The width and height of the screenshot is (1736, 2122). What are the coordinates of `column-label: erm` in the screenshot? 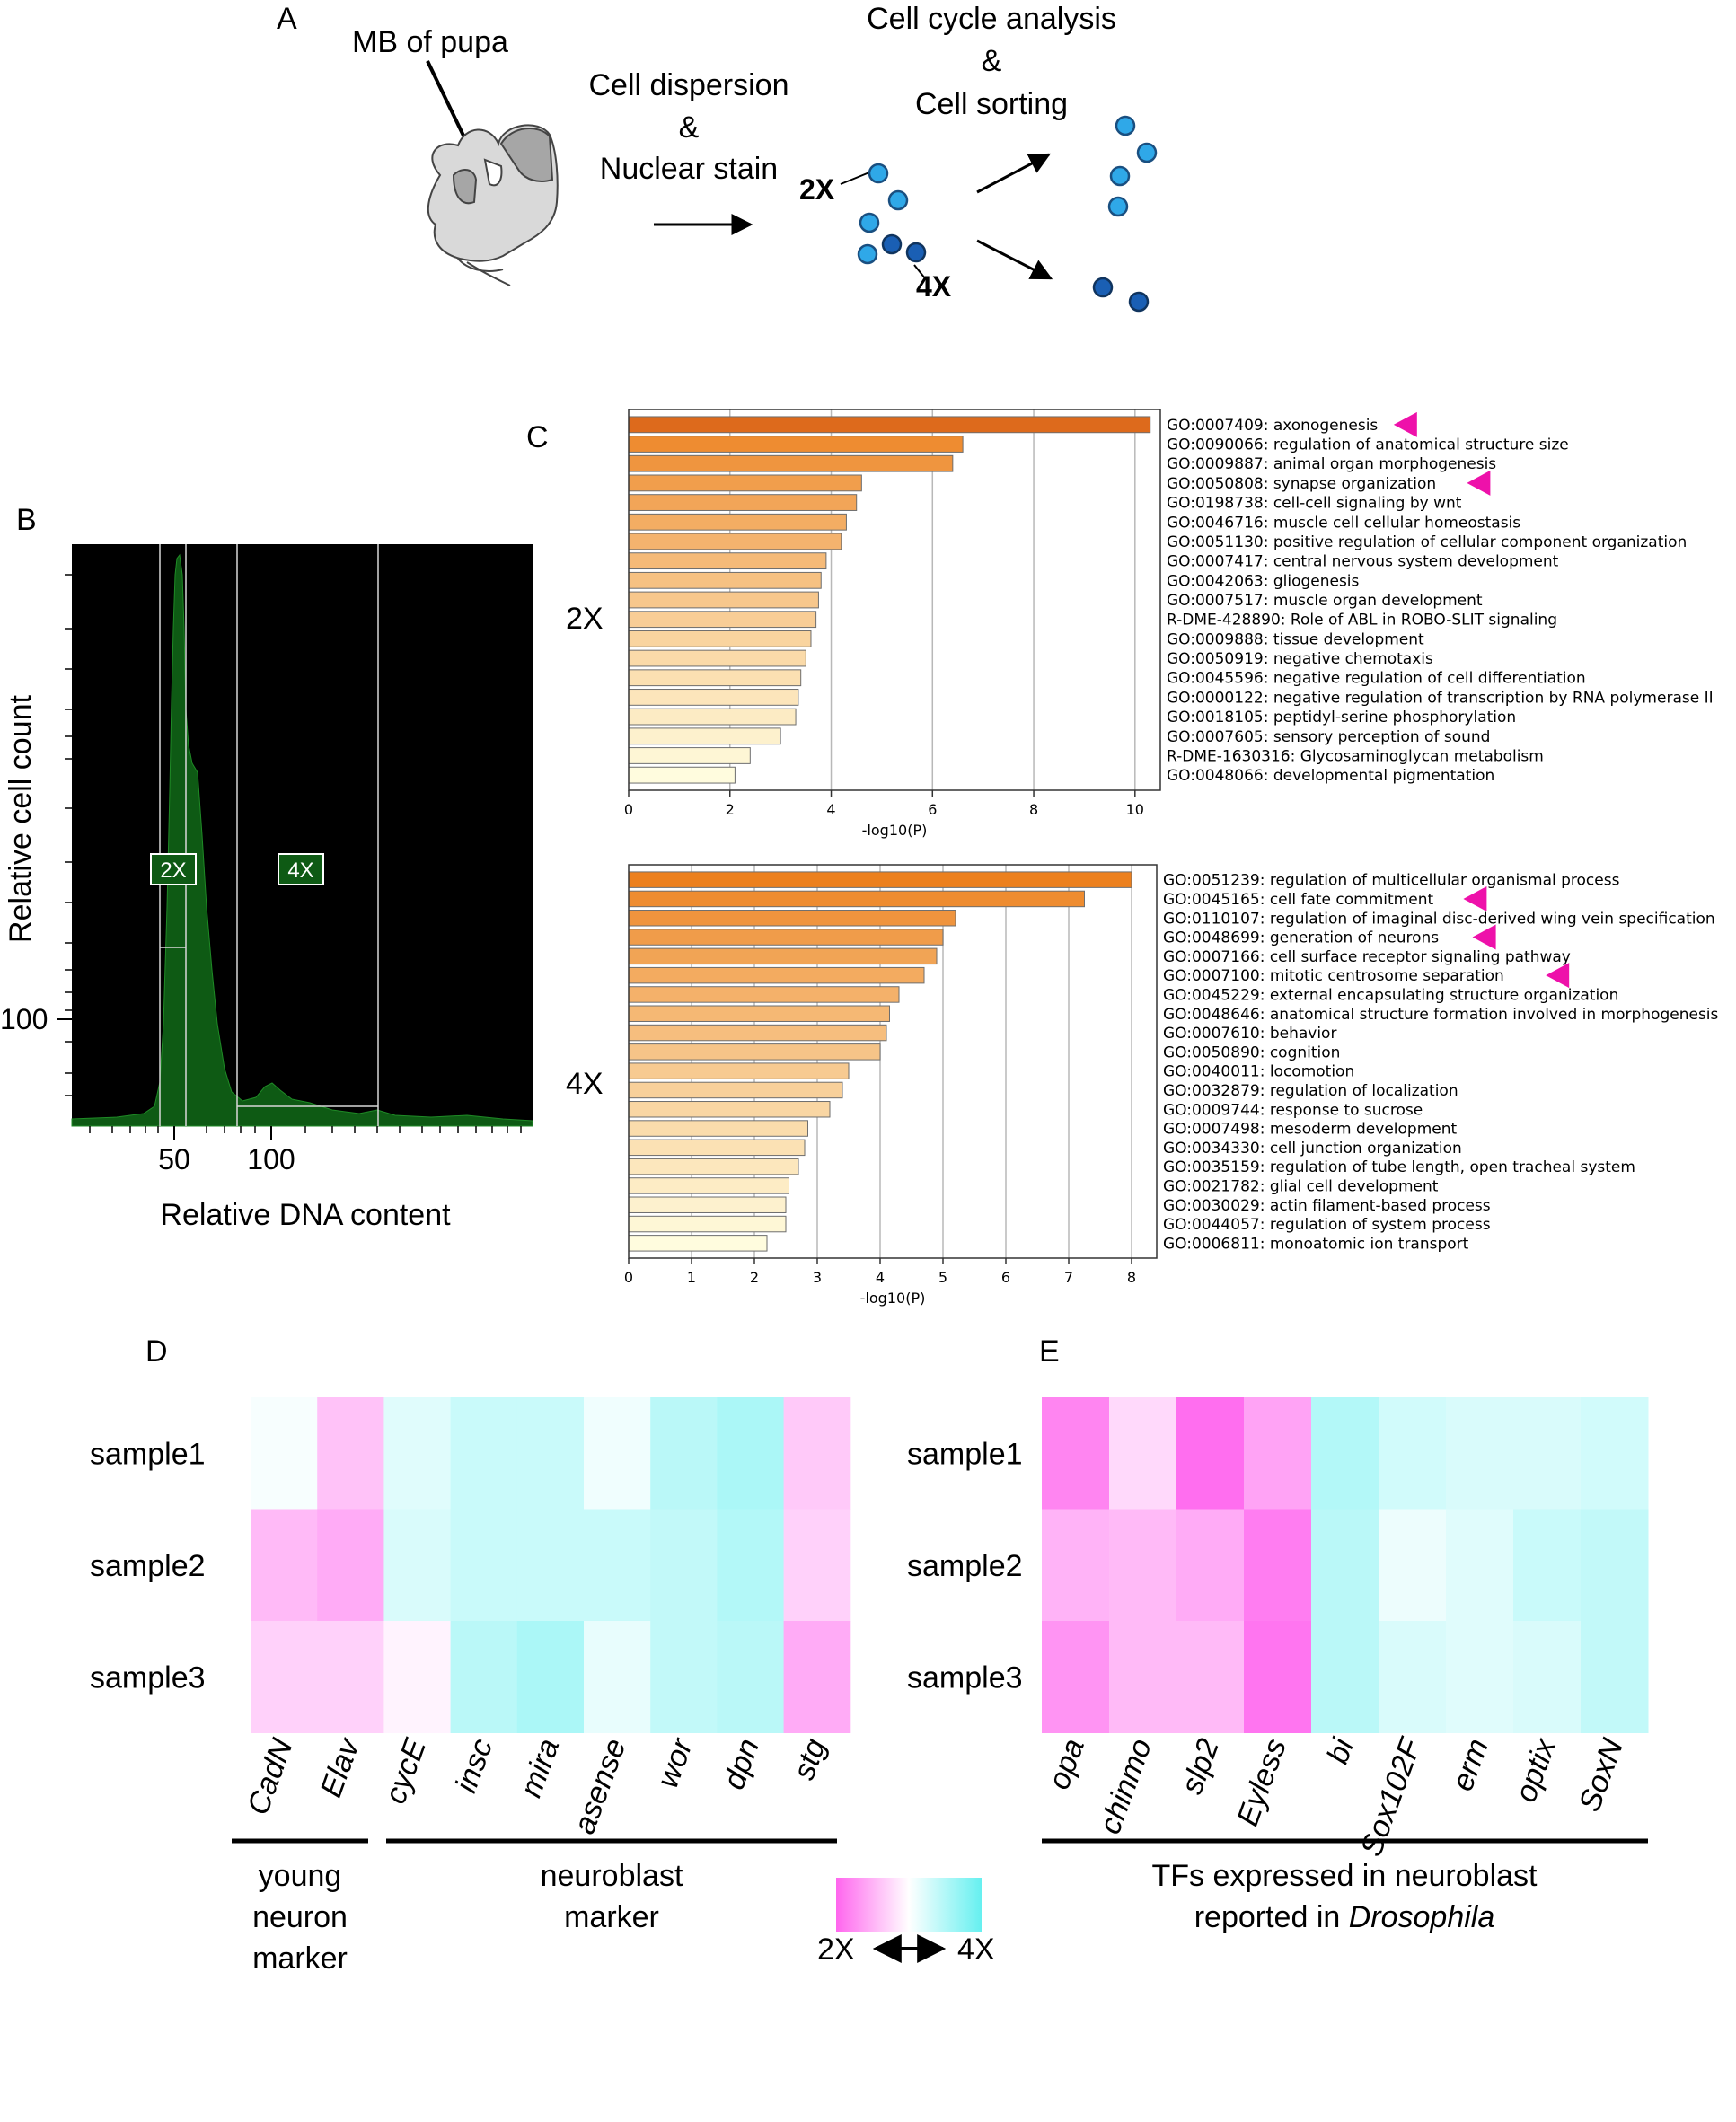 It's located at (1470, 1764).